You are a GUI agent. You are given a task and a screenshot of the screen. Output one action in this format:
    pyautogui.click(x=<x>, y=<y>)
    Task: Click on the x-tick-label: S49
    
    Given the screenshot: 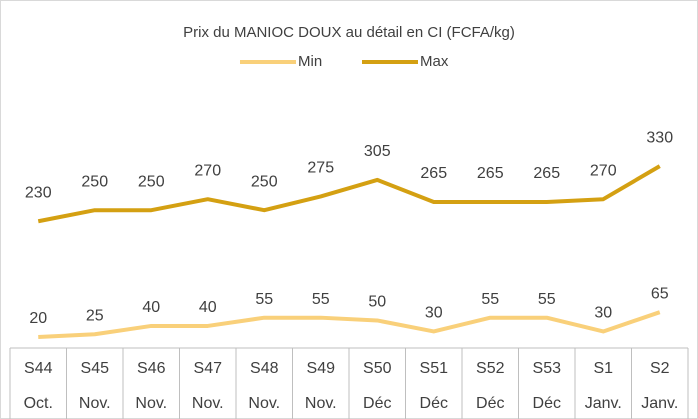 What is the action you would take?
    pyautogui.click(x=321, y=368)
    